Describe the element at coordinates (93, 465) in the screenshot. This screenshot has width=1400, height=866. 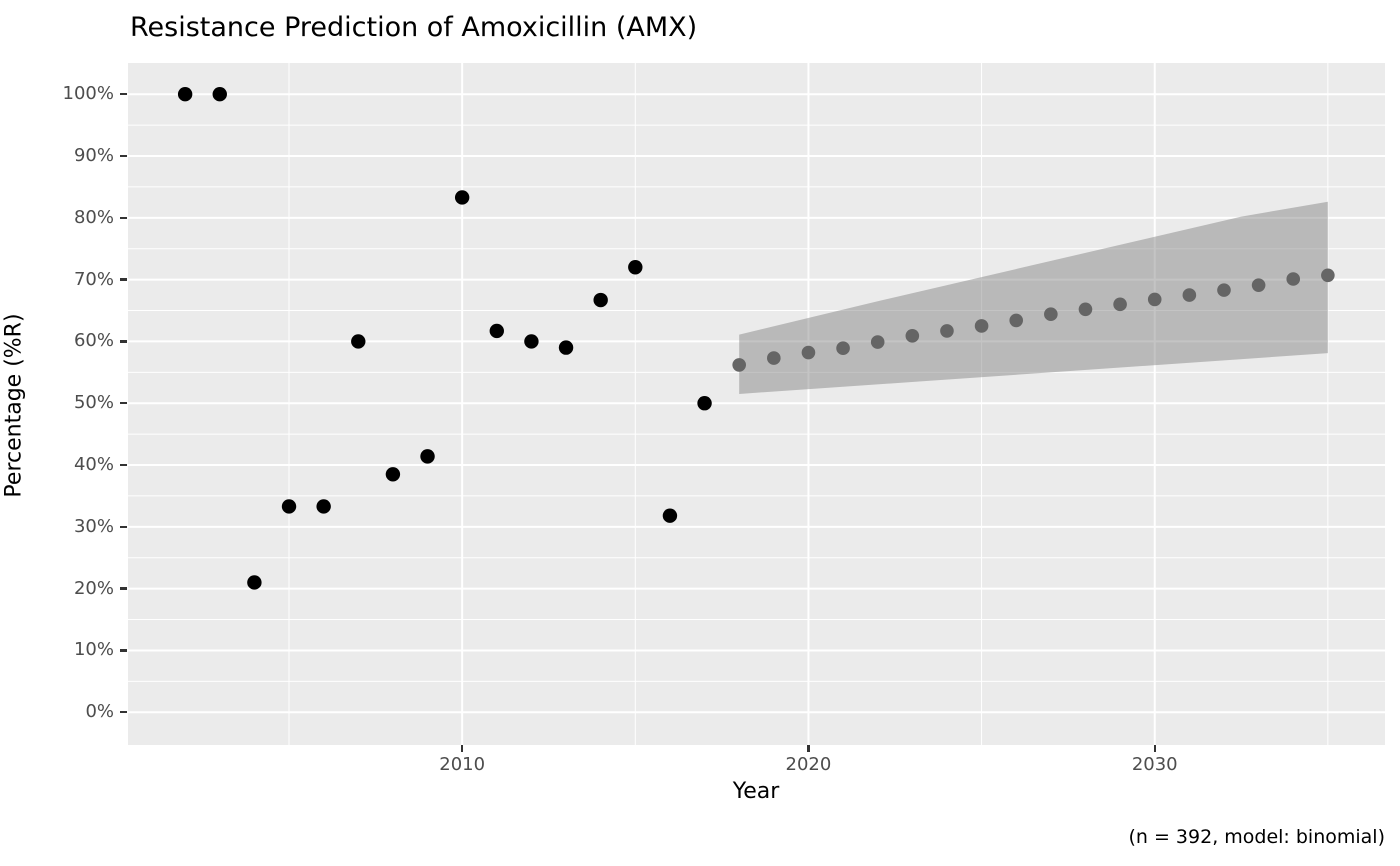
I see `y-tick-label: 40%` at that location.